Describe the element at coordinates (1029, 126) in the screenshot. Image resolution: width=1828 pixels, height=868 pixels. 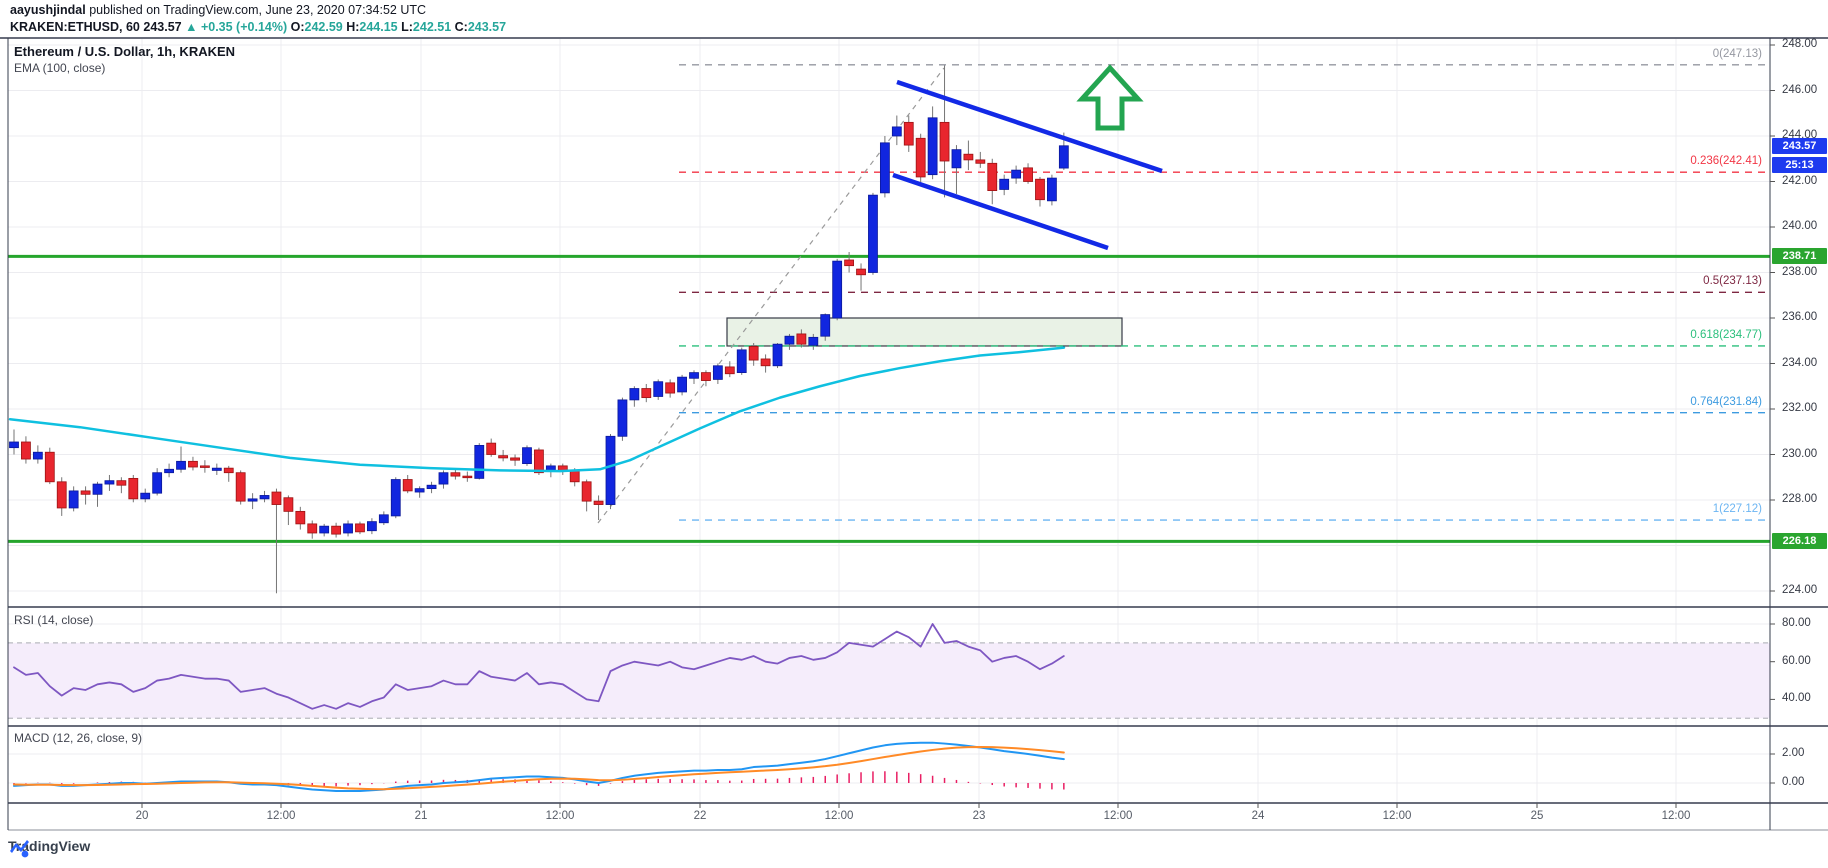
I see `channel-trendline` at that location.